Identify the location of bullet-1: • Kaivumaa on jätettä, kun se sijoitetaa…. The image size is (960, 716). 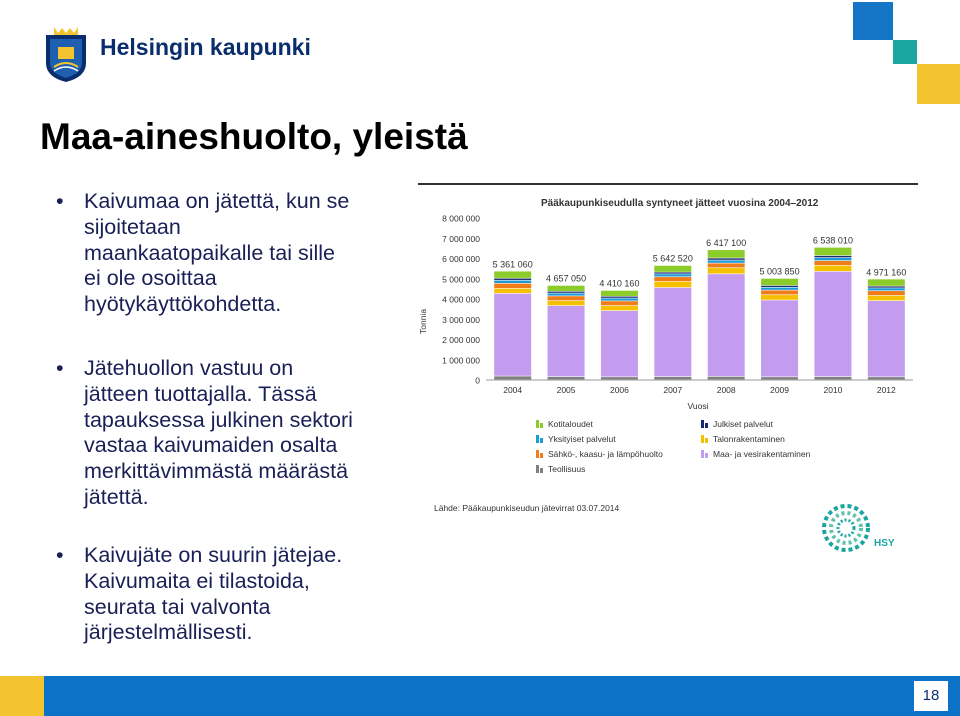
(236, 253).